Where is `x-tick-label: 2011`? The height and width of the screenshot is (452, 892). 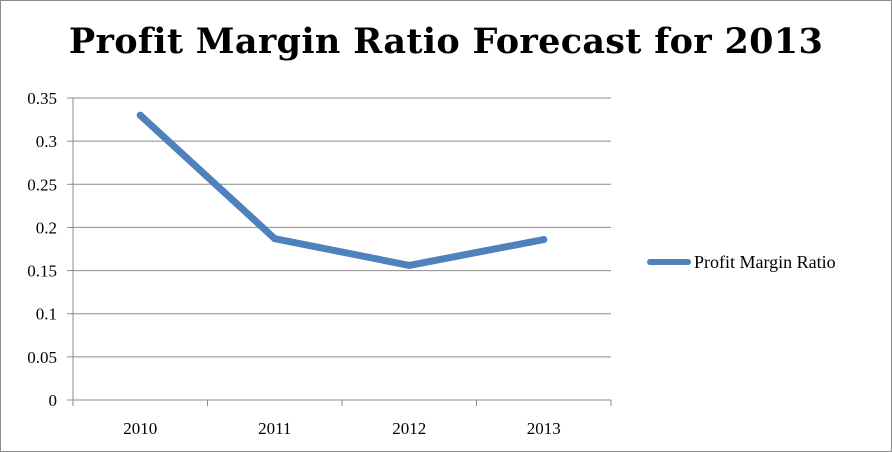
x-tick-label: 2011 is located at coordinates (274, 428).